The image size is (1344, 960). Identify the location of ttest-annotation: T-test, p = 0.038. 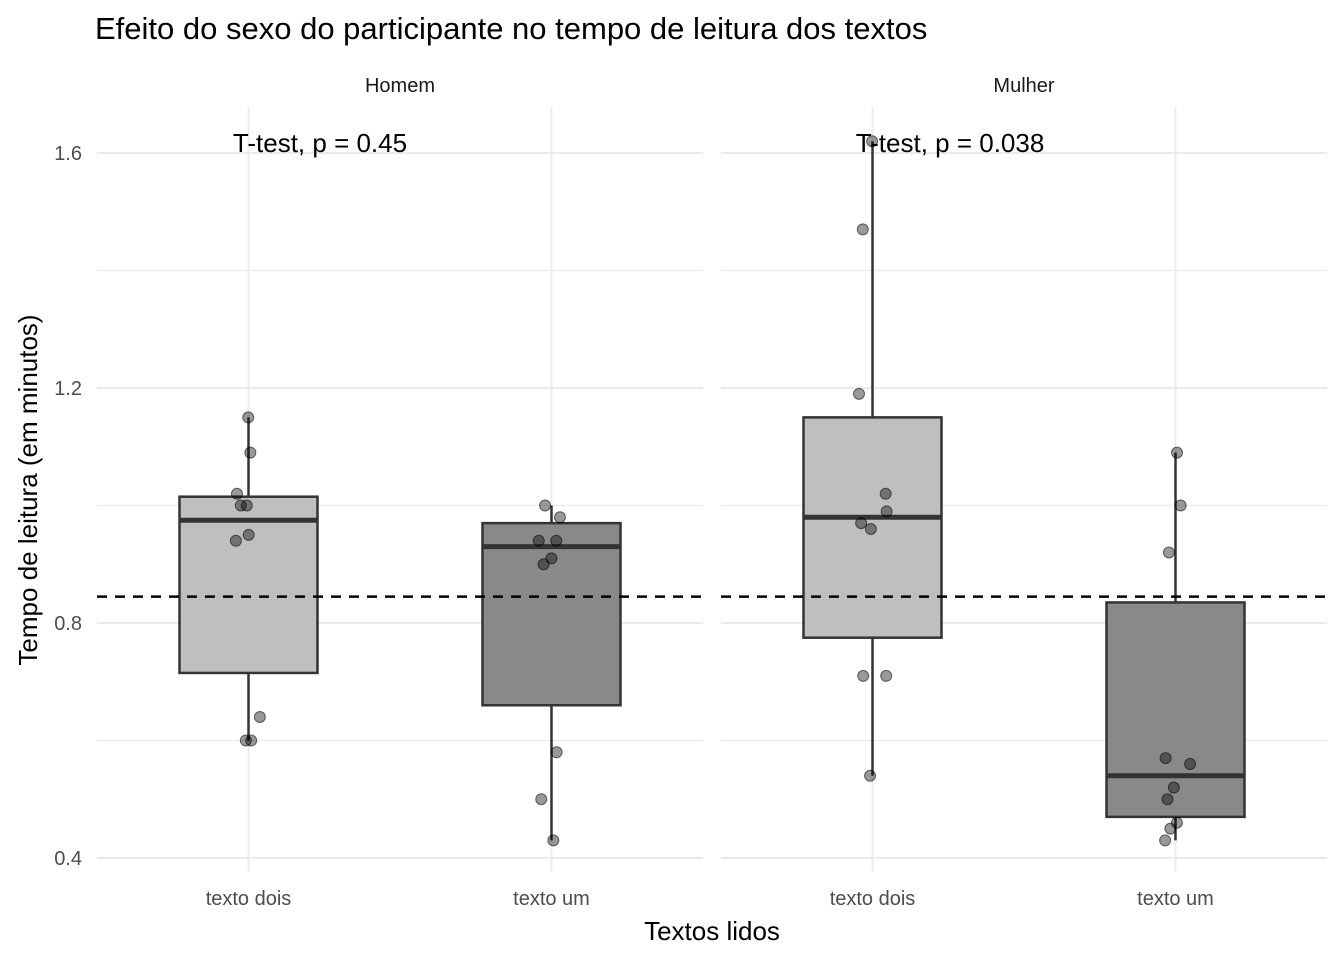
(950, 143).